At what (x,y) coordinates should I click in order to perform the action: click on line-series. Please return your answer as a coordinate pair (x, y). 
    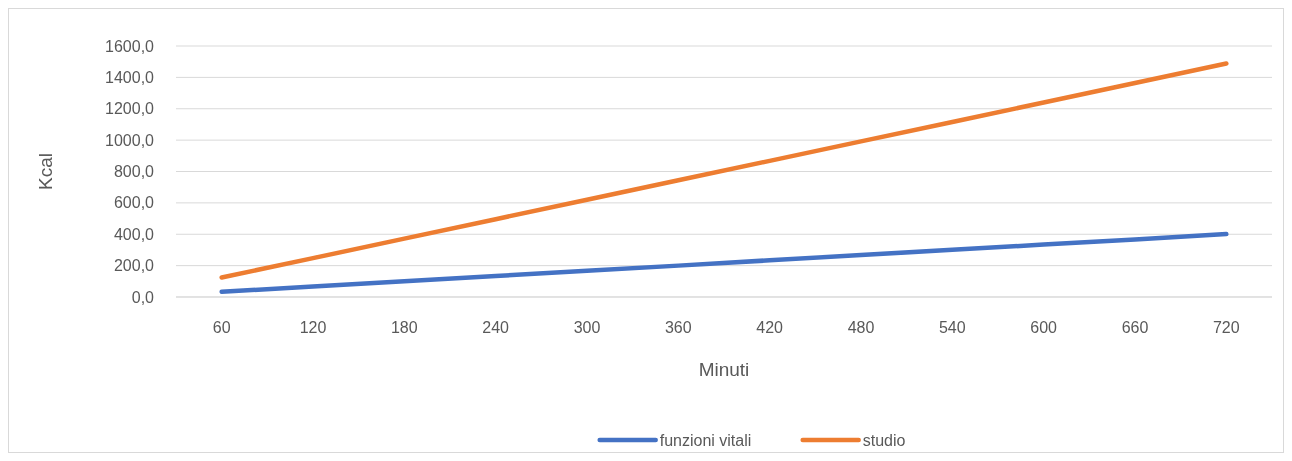
    Looking at the image, I should click on (724, 263).